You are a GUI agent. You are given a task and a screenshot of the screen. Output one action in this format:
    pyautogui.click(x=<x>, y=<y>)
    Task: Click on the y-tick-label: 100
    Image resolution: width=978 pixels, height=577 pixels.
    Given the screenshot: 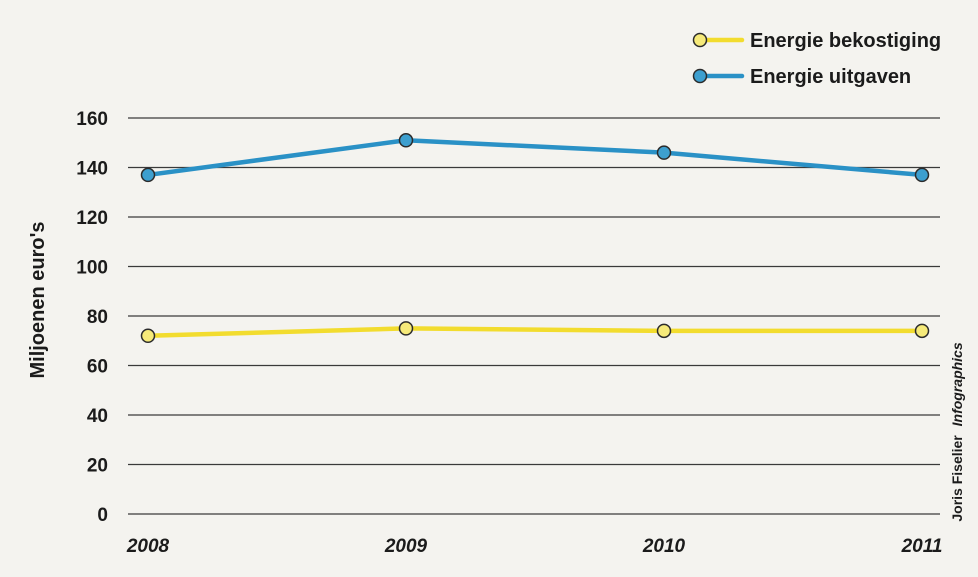 What is the action you would take?
    pyautogui.click(x=92, y=268)
    